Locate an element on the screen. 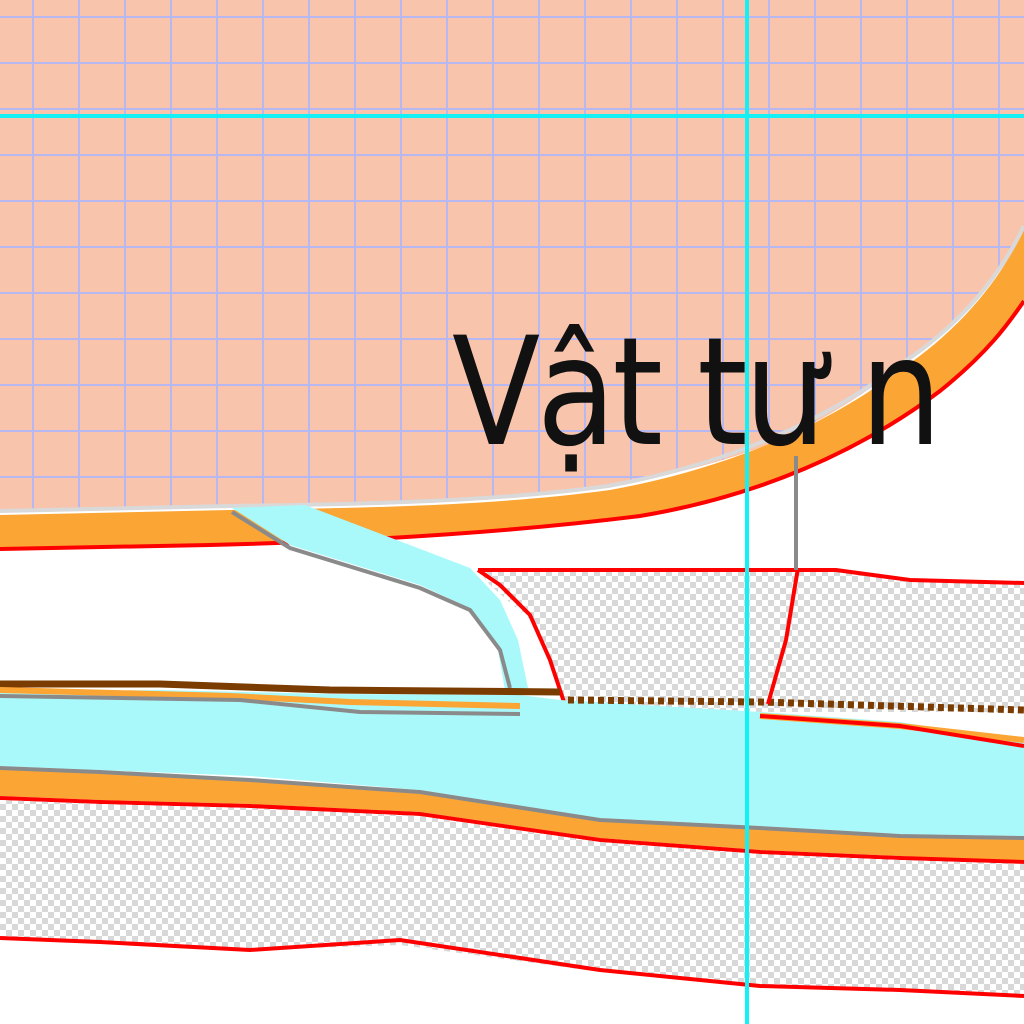  place-name-label: Vật tư n is located at coordinates (697, 393).